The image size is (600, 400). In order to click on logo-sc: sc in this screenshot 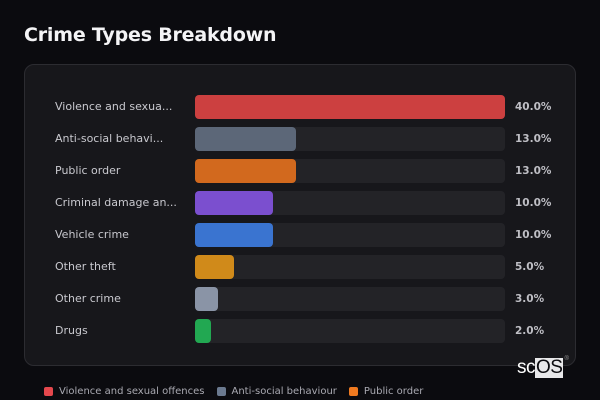, I will do `click(526, 367)`.